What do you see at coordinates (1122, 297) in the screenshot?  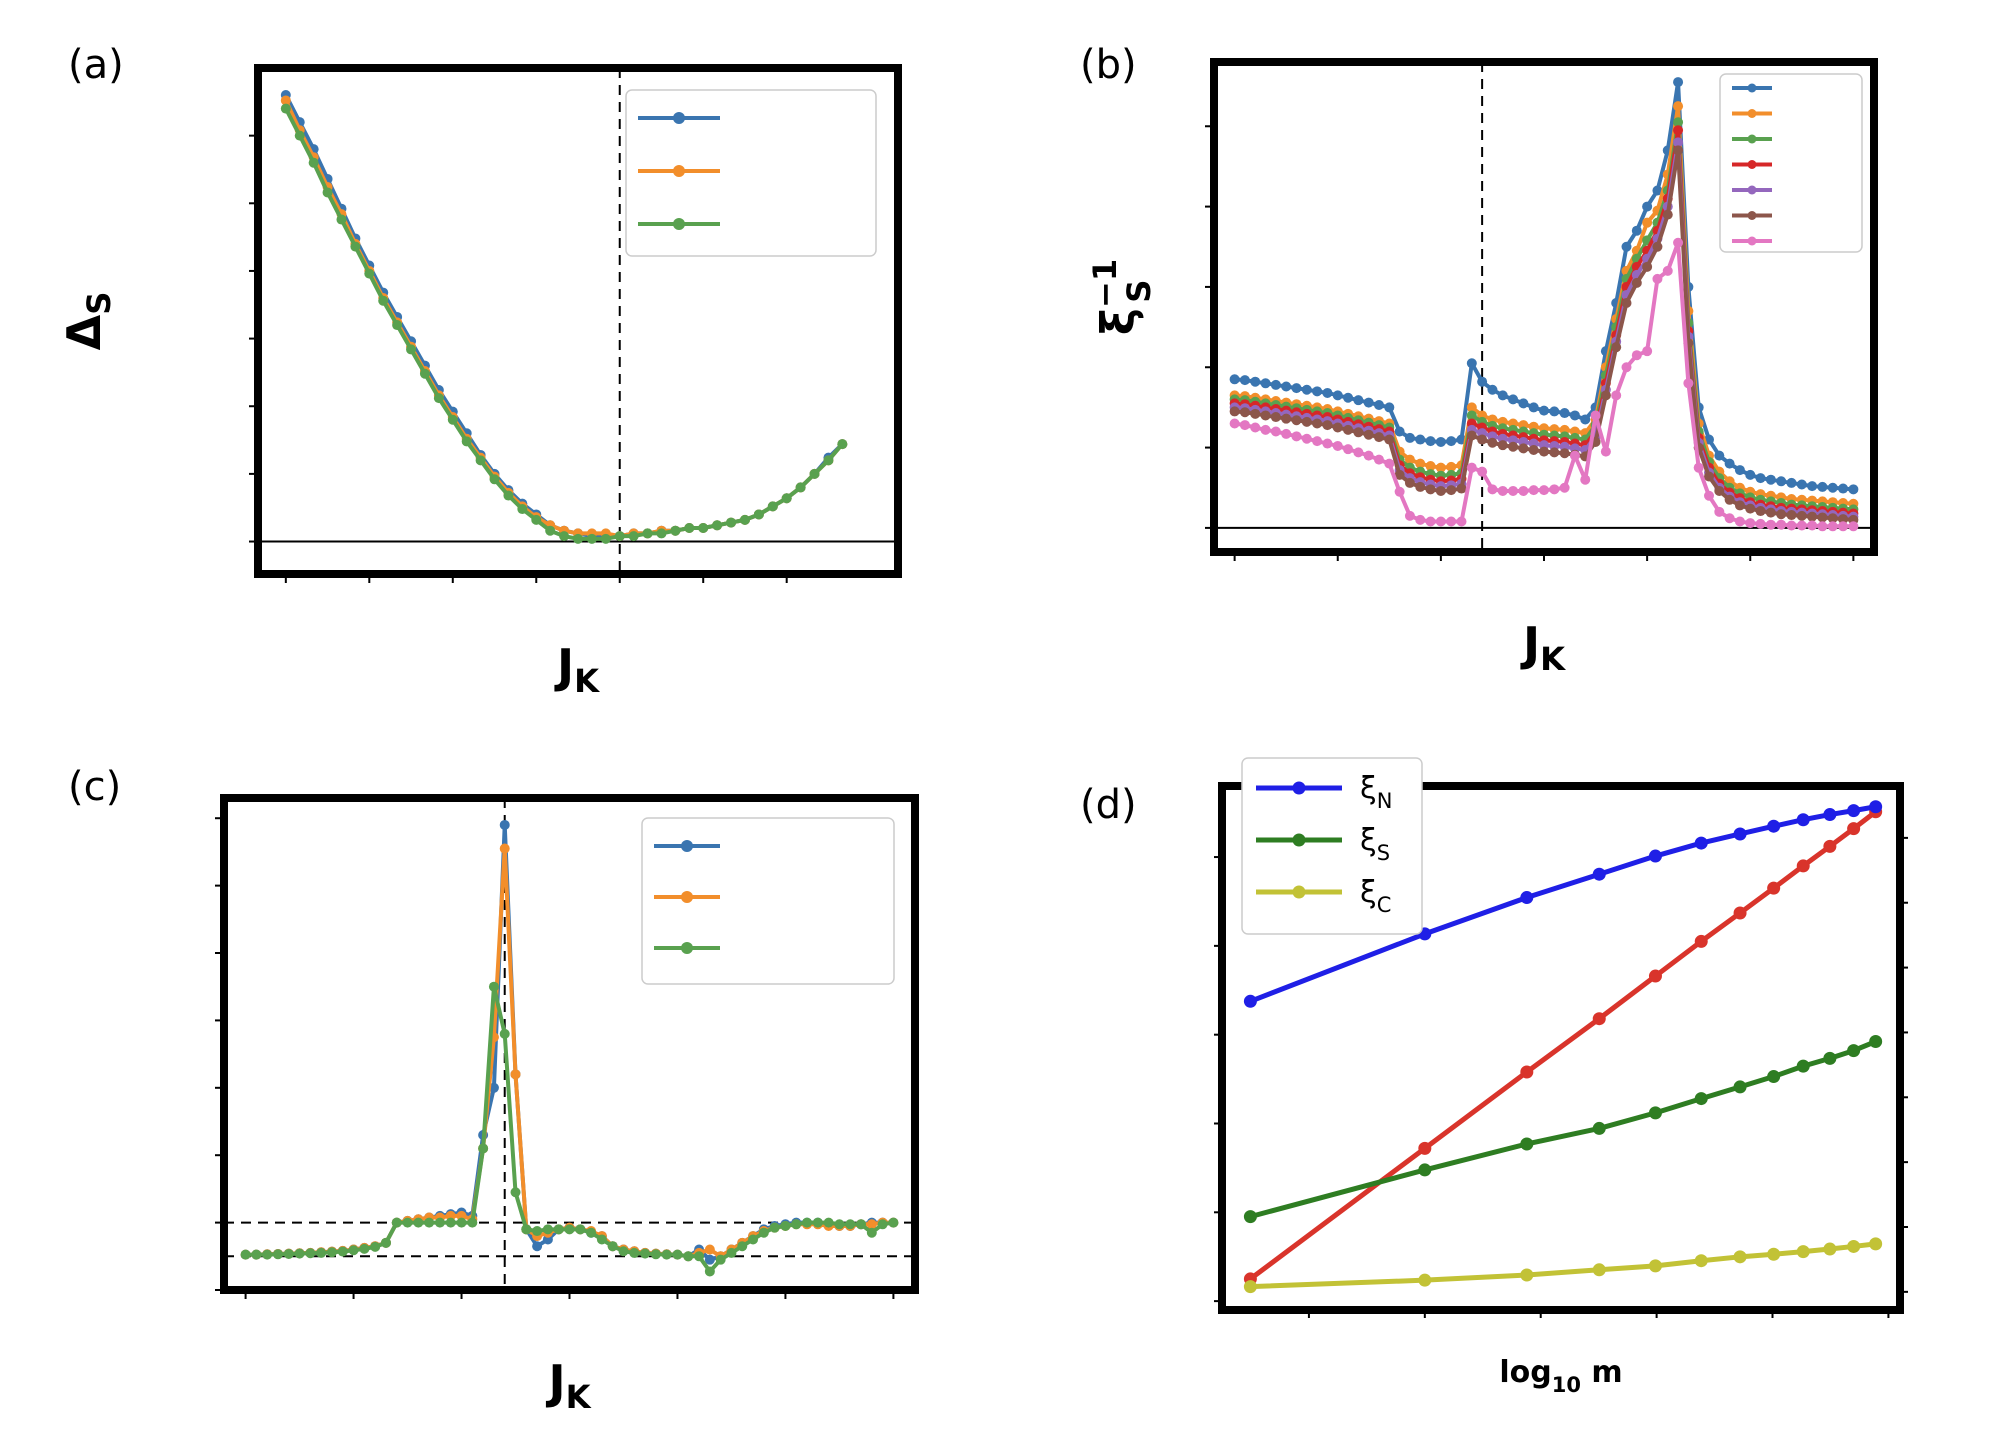 I see `y-axis-label: ξ−1S` at bounding box center [1122, 297].